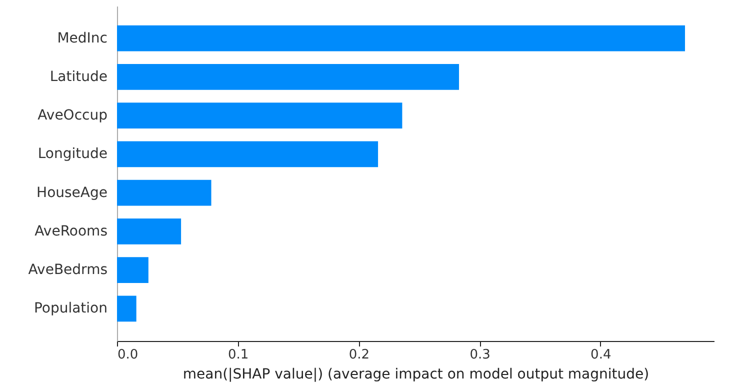 This screenshot has width=740, height=389. Describe the element at coordinates (238, 355) in the screenshot. I see `x-tick-label: 0.1` at that location.